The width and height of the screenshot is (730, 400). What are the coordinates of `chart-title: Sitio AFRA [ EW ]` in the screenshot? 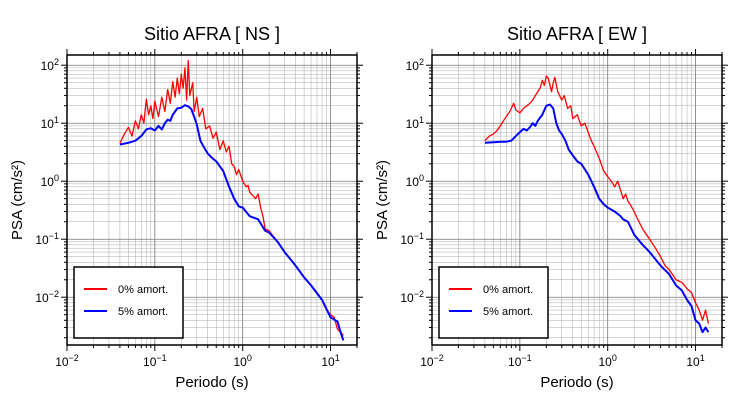 It's located at (577, 34).